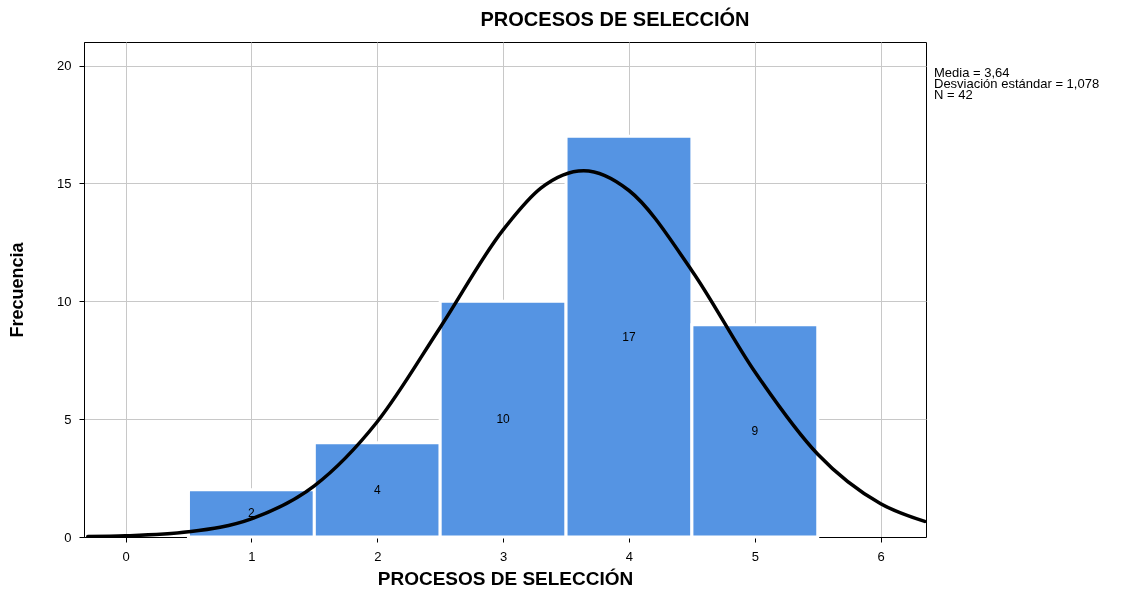 Image resolution: width=1139 pixels, height=594 pixels. I want to click on data-label: 10, so click(503, 419).